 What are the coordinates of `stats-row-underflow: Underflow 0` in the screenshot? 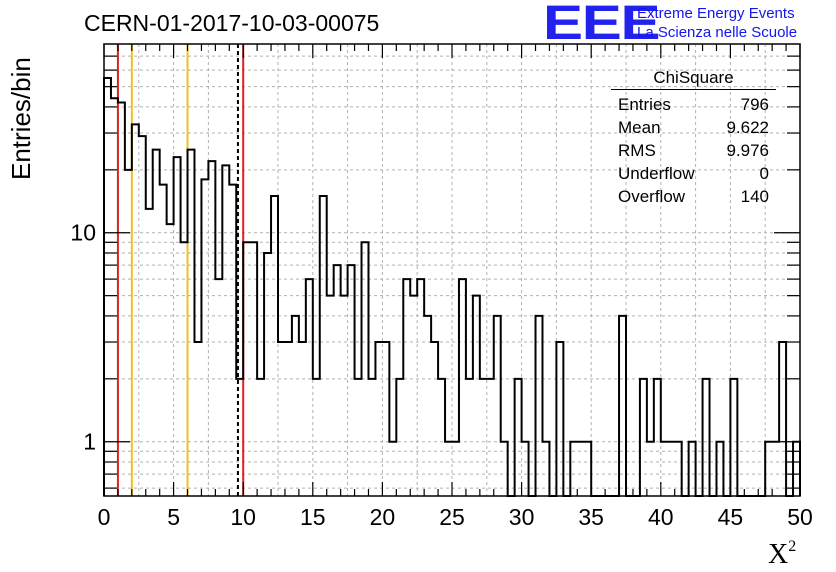 It's located at (693, 173).